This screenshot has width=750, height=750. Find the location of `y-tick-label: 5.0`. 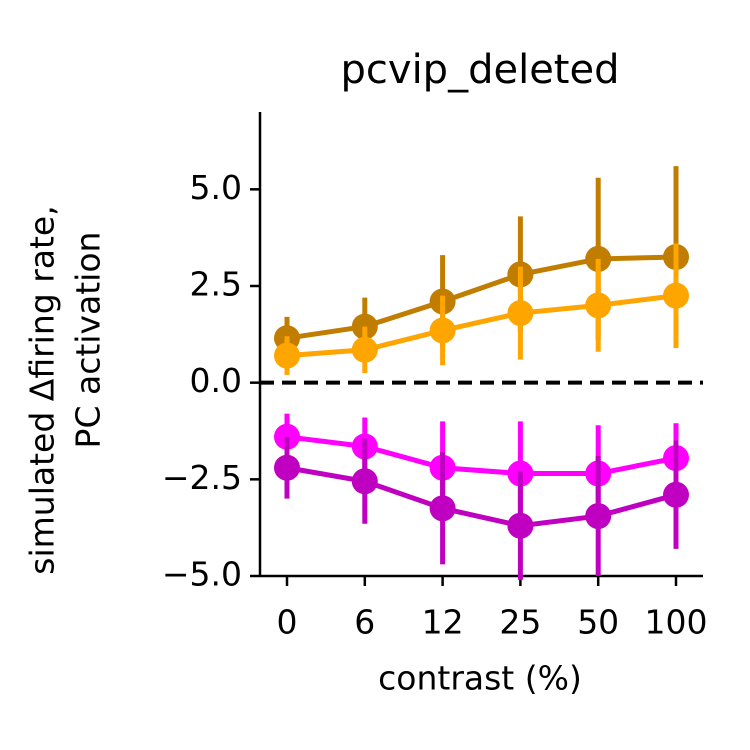

y-tick-label: 5.0 is located at coordinates (216, 187).